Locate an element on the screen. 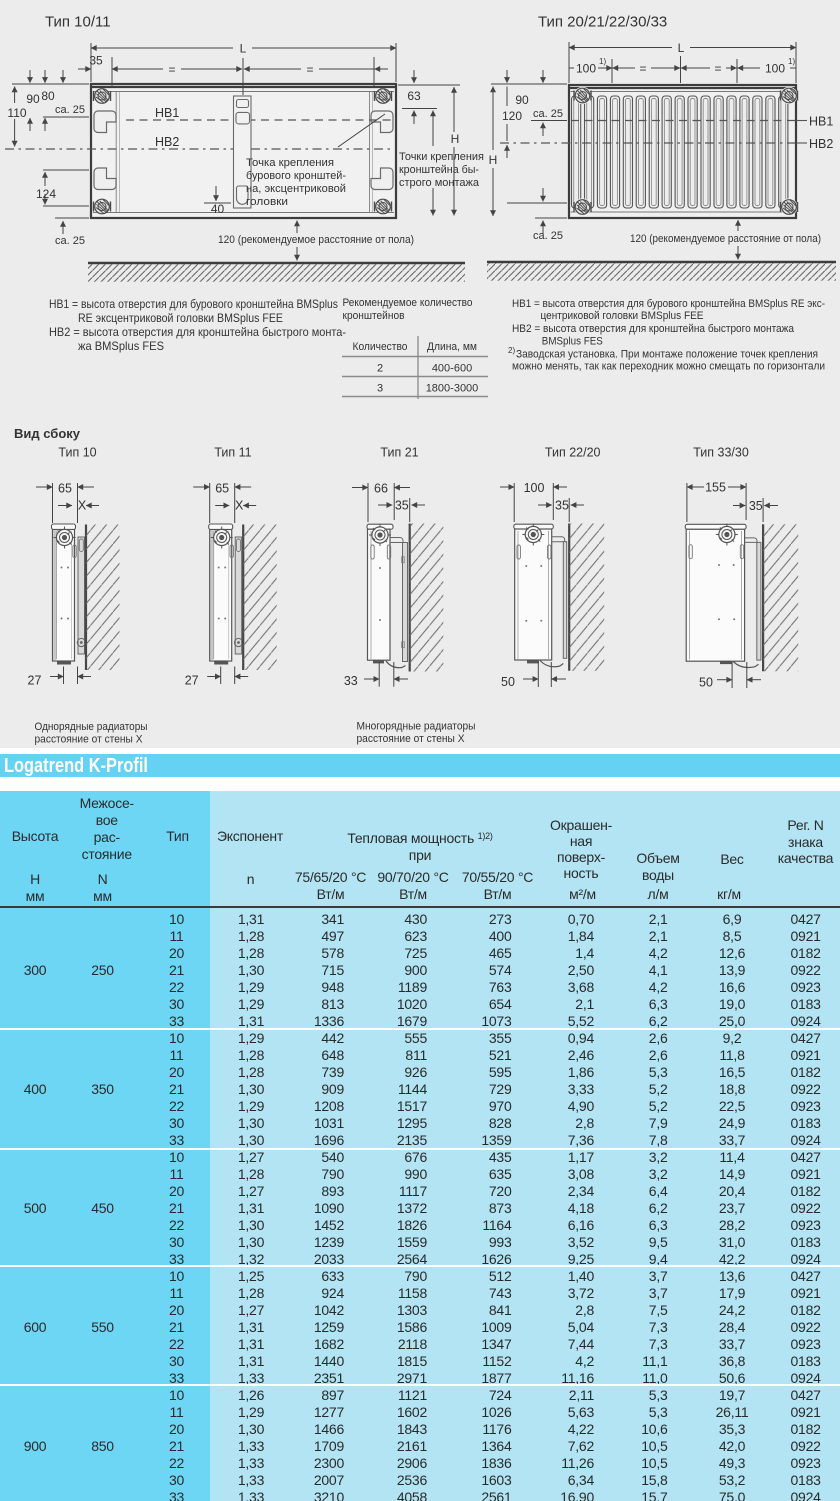 The width and height of the screenshot is (840, 1501). svg-text: Количество is located at coordinates (380, 347).